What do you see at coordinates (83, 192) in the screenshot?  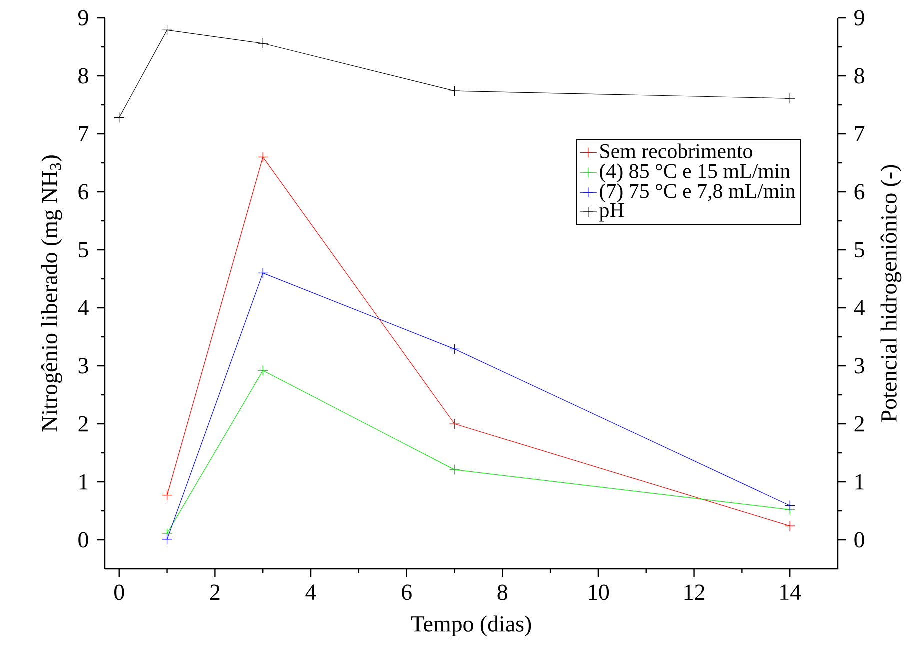 I see `y-tick-label: 6` at bounding box center [83, 192].